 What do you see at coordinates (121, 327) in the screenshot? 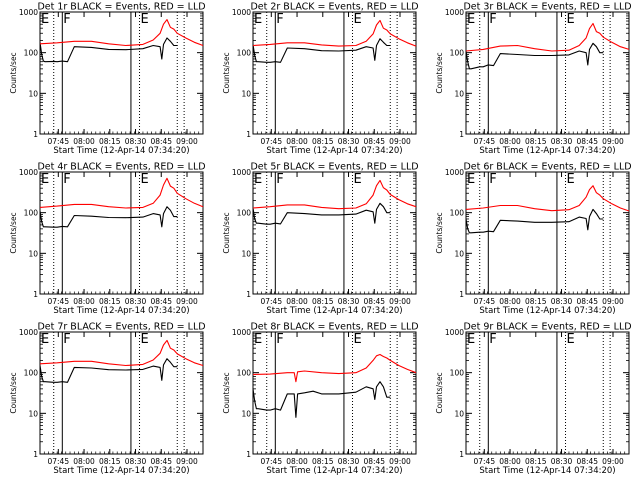
I see `plot-title: Det 7r BLACK = Events, RED = LLD` at bounding box center [121, 327].